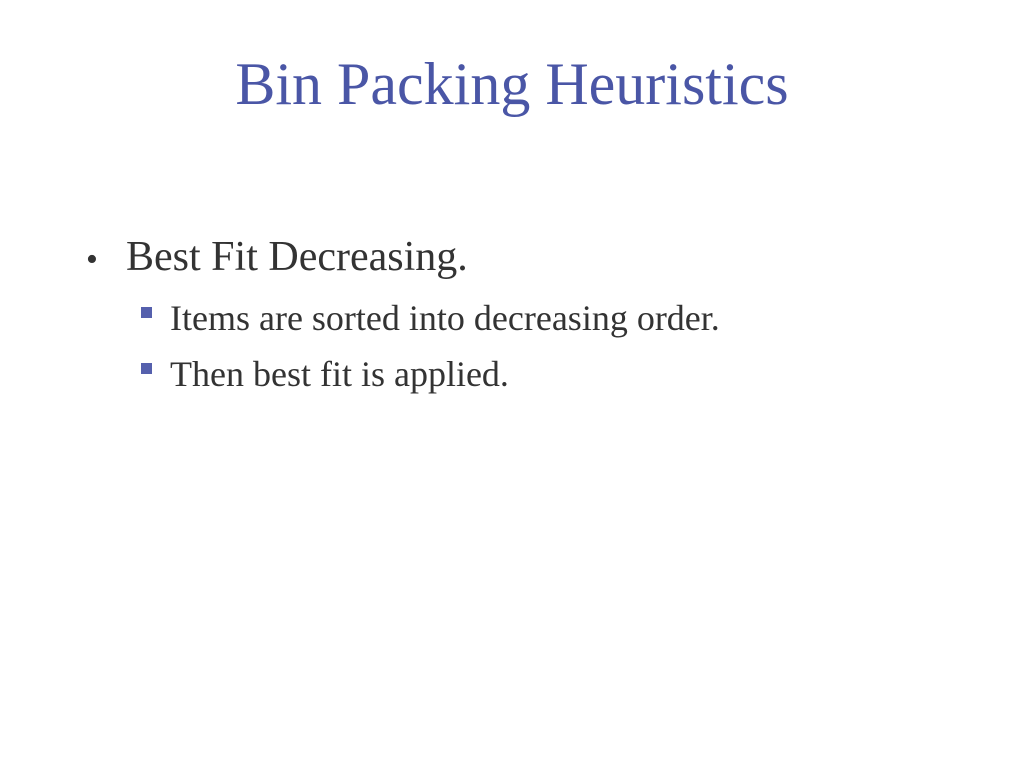  Describe the element at coordinates (339, 374) in the screenshot. I see `sub-bullet-text: Then best fit is applied.` at that location.